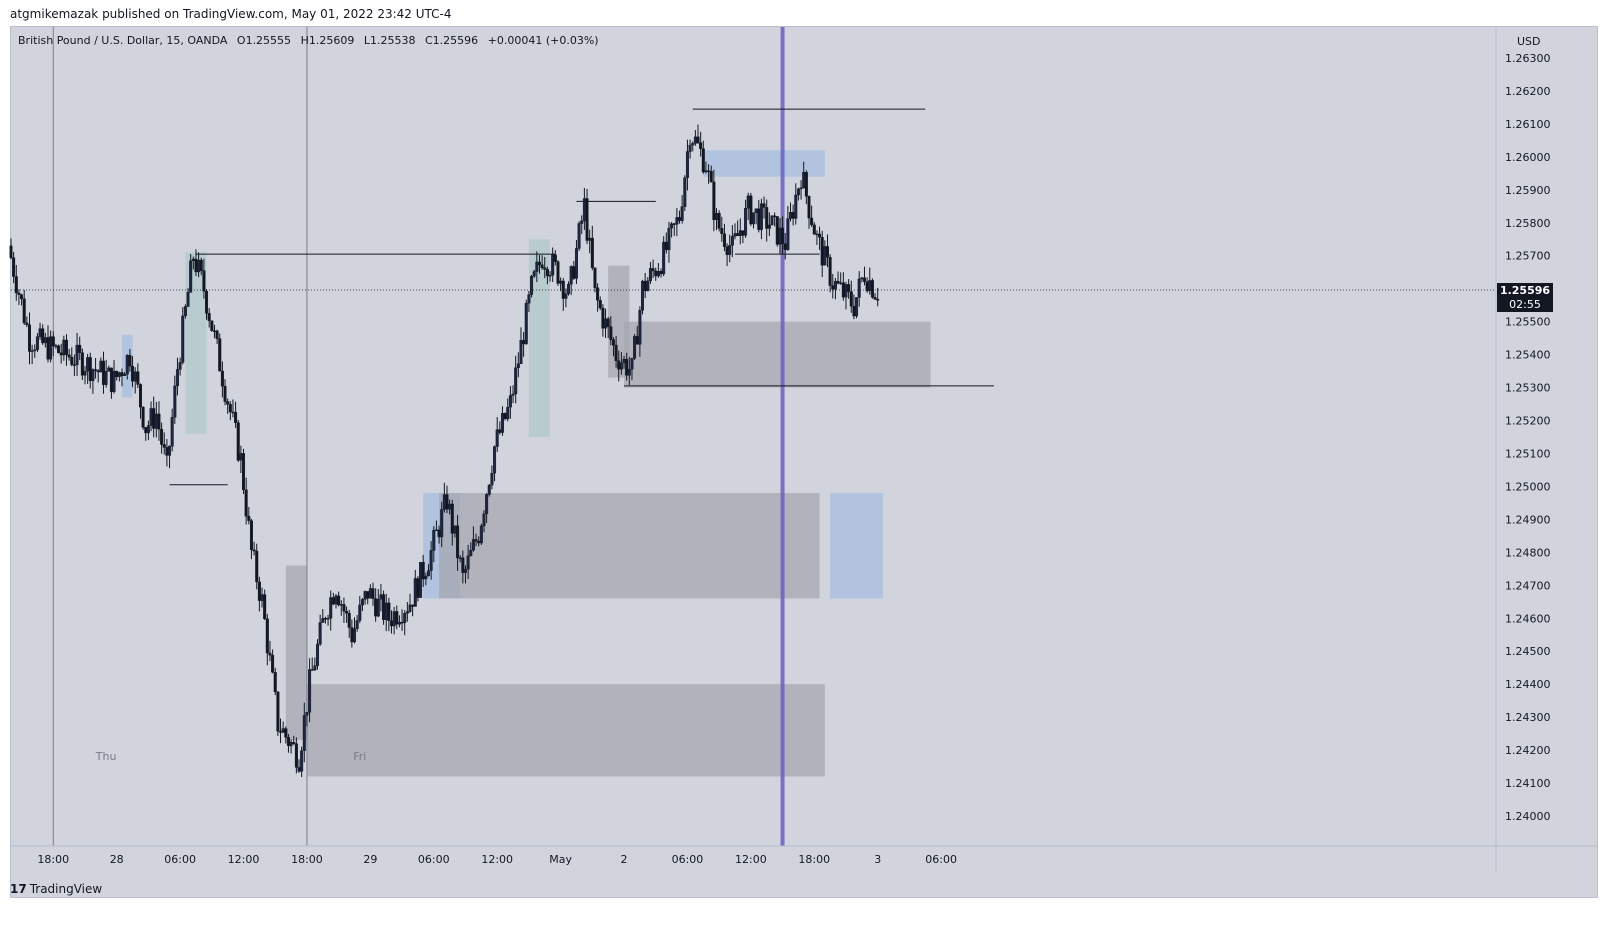 The height and width of the screenshot is (933, 1611). What do you see at coordinates (1528, 816) in the screenshot?
I see `price-tick-23: 1.24000` at bounding box center [1528, 816].